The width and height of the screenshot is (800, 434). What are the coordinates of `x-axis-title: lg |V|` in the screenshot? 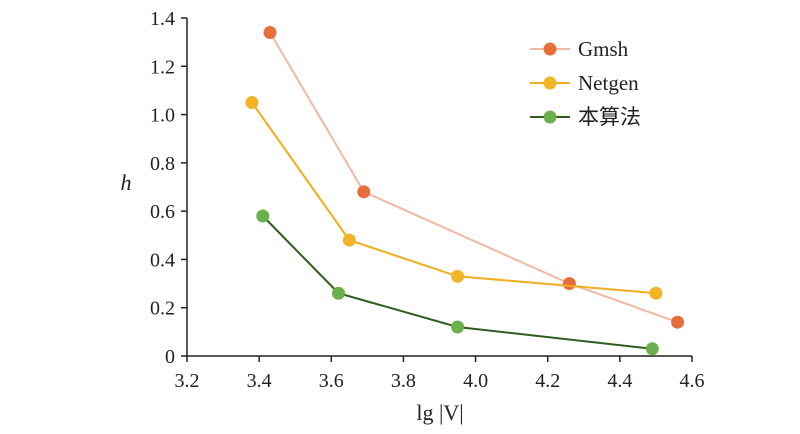 It's located at (439, 412).